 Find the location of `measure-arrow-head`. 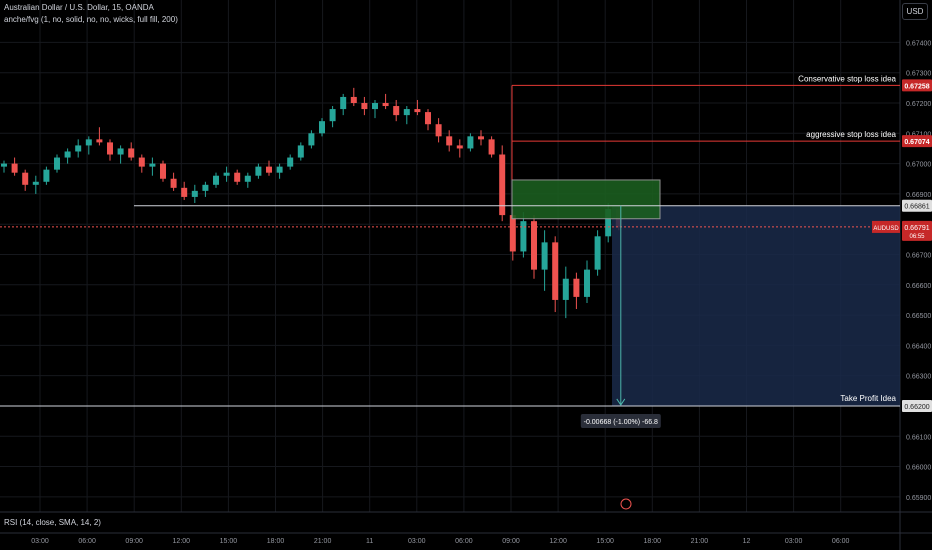

measure-arrow-head is located at coordinates (621, 402).